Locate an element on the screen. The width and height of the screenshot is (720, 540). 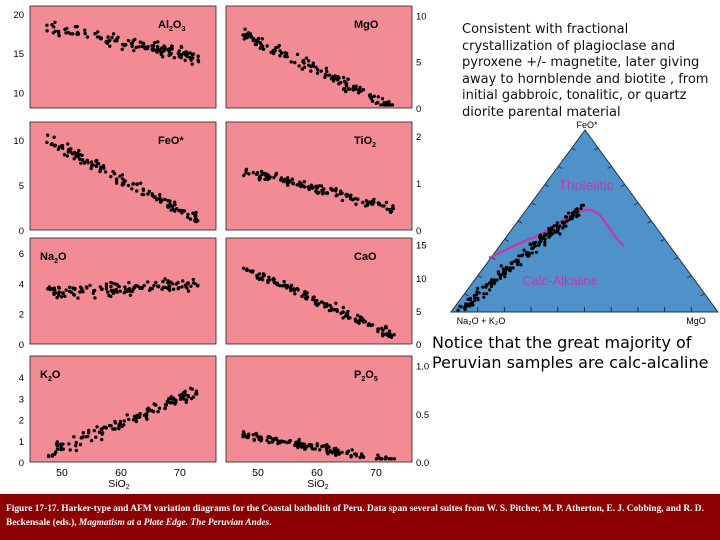
y-tick-k2o-3: 1 is located at coordinates (21, 442).